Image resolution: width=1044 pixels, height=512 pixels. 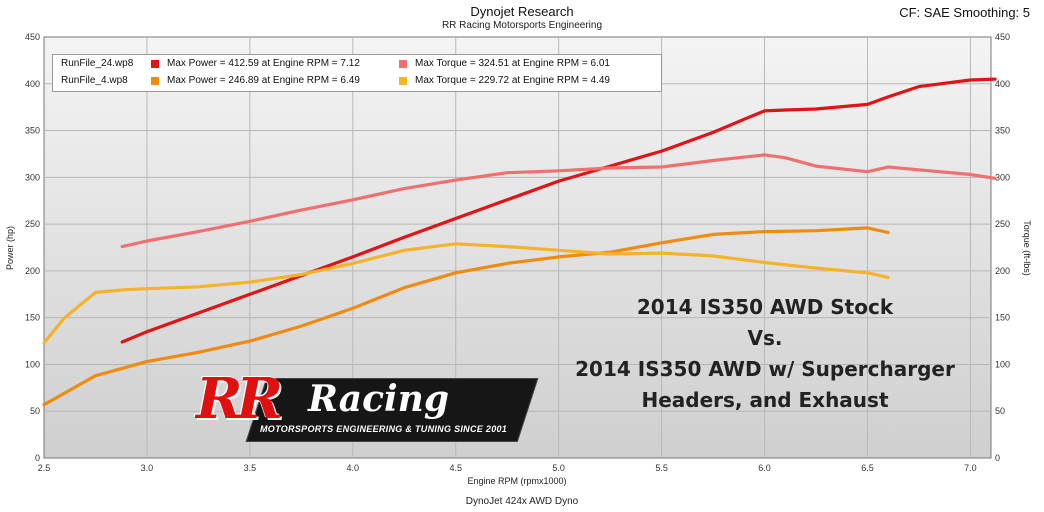 I want to click on y-tick-label-right: 450, so click(x=1002, y=37).